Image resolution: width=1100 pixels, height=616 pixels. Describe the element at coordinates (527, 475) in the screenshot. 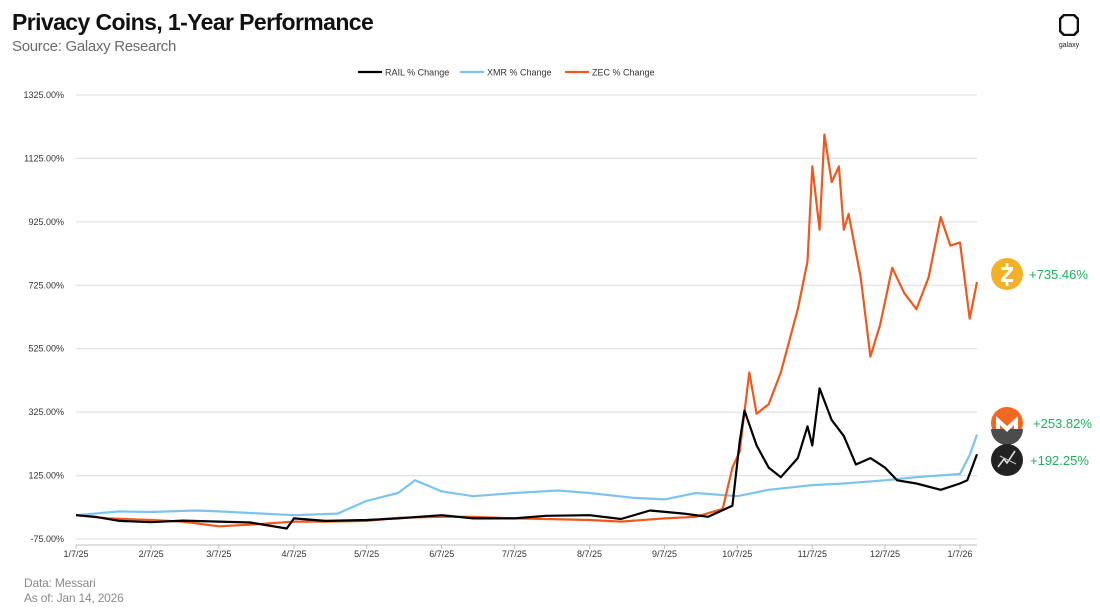

I see `xmr-series-line` at that location.